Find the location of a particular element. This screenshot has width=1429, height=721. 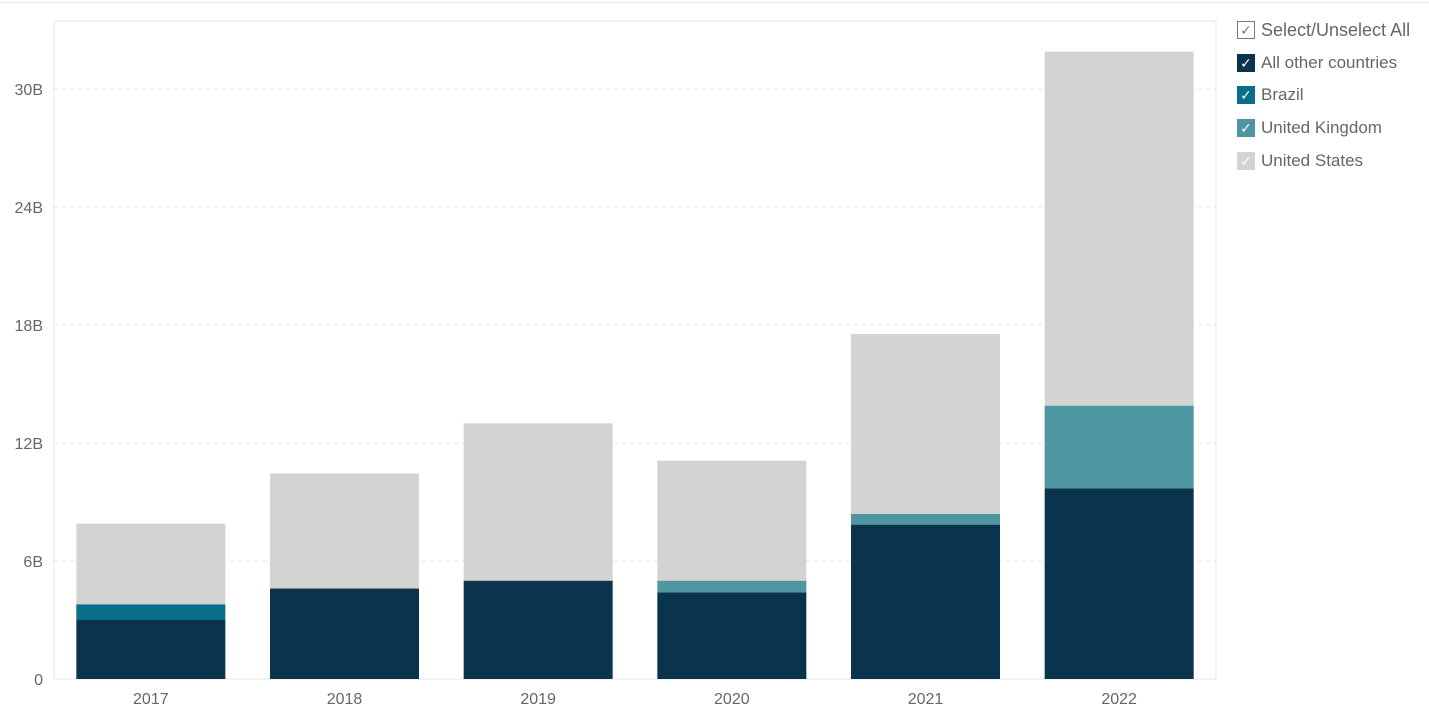

legend-item-united-kingdom: ✓ United Kingdom is located at coordinates (1332, 128).